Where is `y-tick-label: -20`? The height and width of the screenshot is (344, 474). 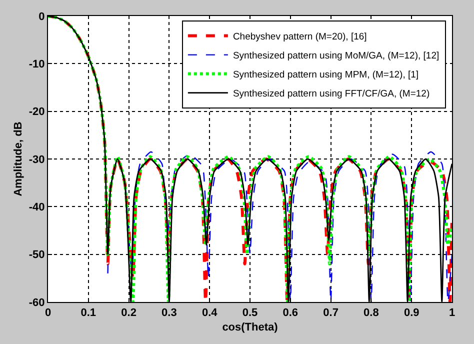
y-tick-label: -20 is located at coordinates (36, 112).